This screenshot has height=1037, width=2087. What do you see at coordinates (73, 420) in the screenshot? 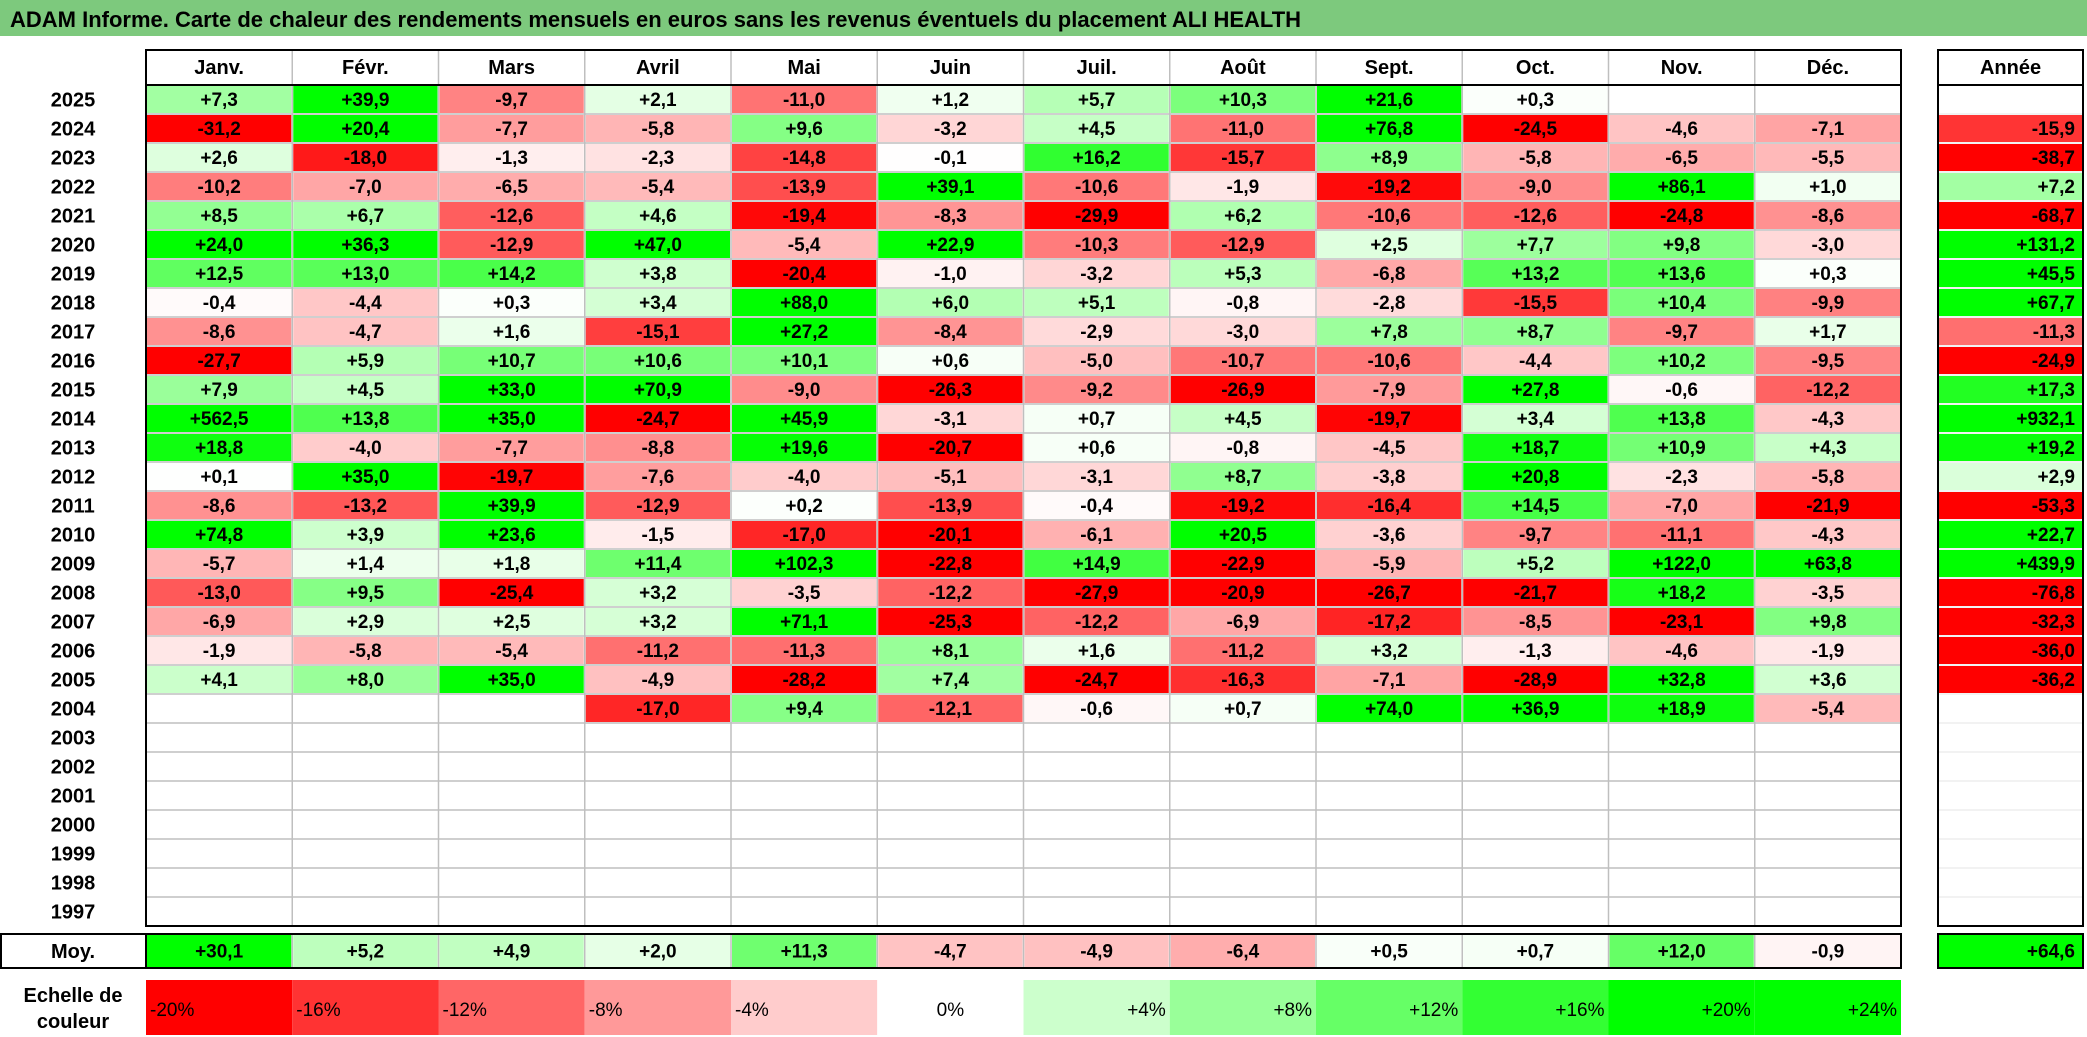
I see `year-label: 2014` at bounding box center [73, 420].